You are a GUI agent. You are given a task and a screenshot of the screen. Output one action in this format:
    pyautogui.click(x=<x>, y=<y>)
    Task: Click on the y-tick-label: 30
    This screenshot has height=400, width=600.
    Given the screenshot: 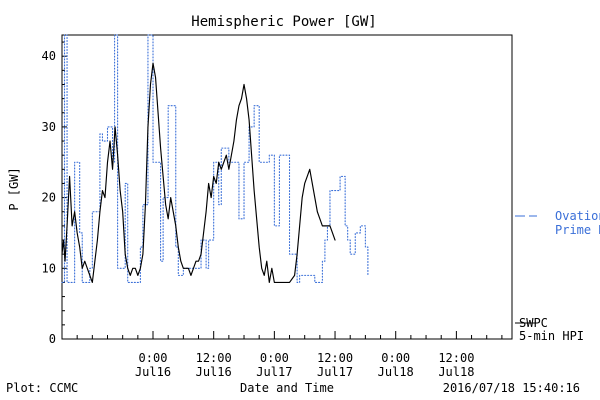 What is the action you would take?
    pyautogui.click(x=49, y=127)
    